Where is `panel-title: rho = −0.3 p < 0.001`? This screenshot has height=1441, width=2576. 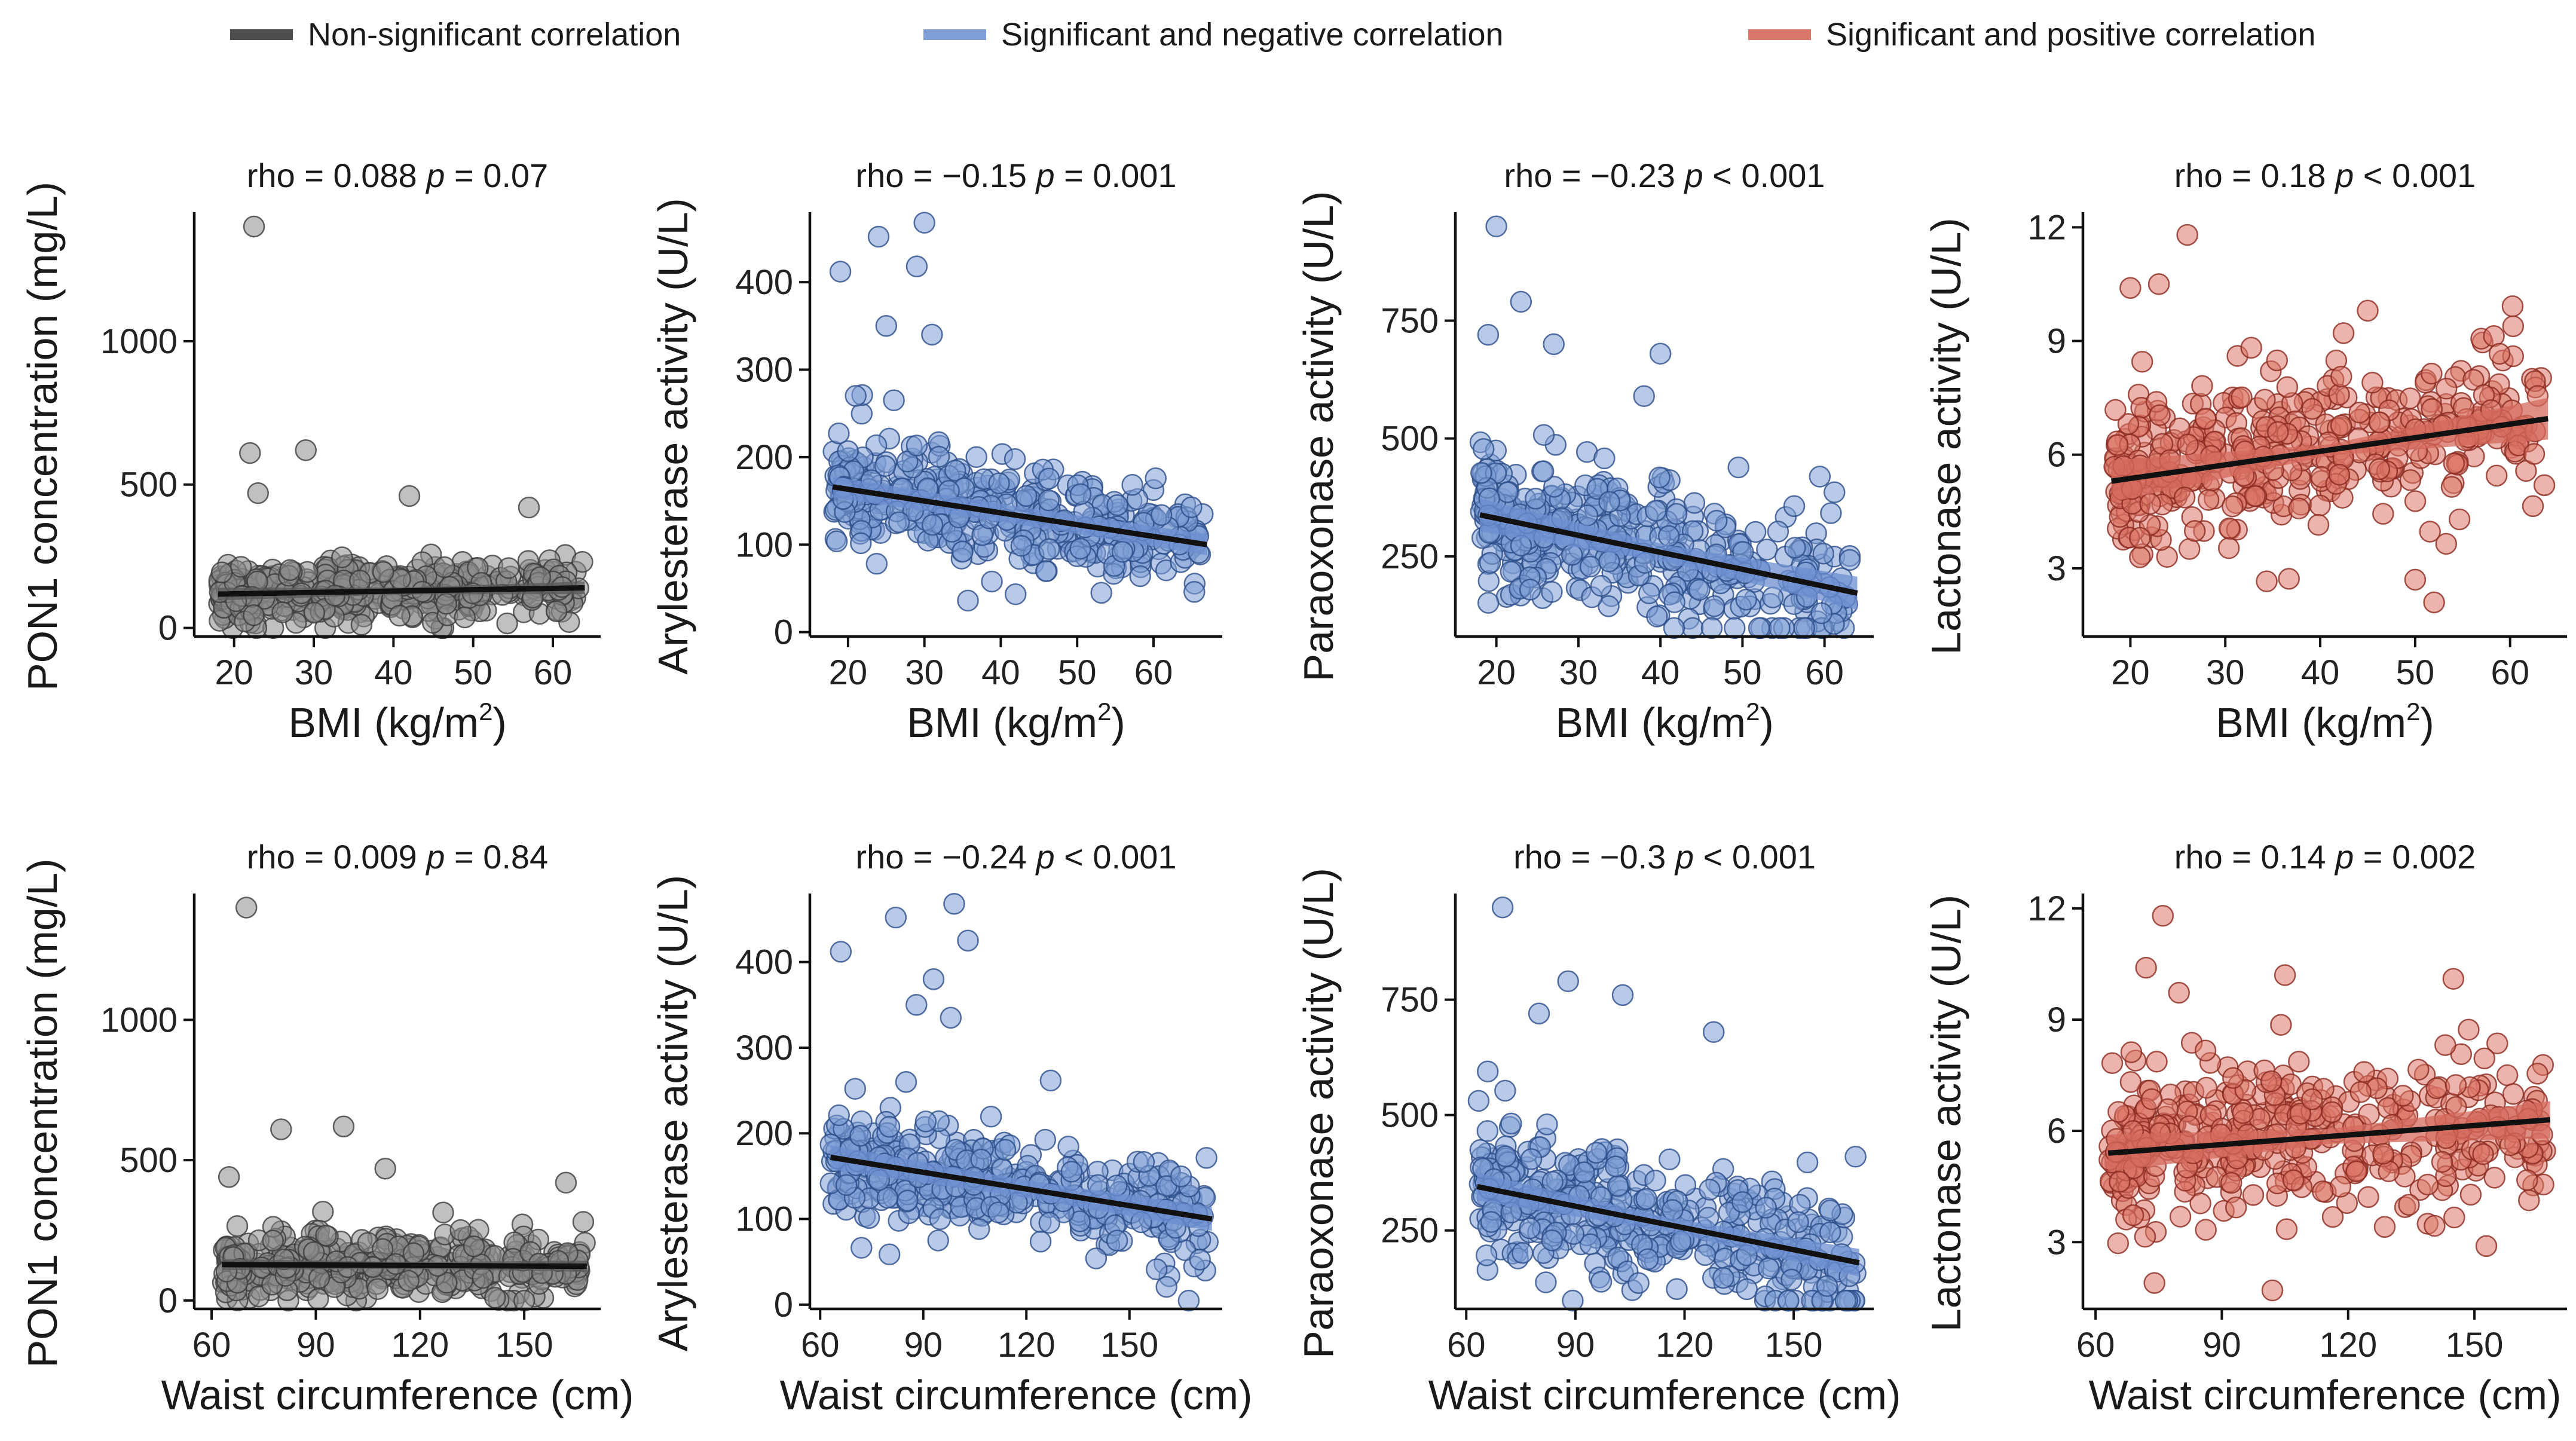 panel-title: rho = −0.3 p < 0.001 is located at coordinates (1664, 857).